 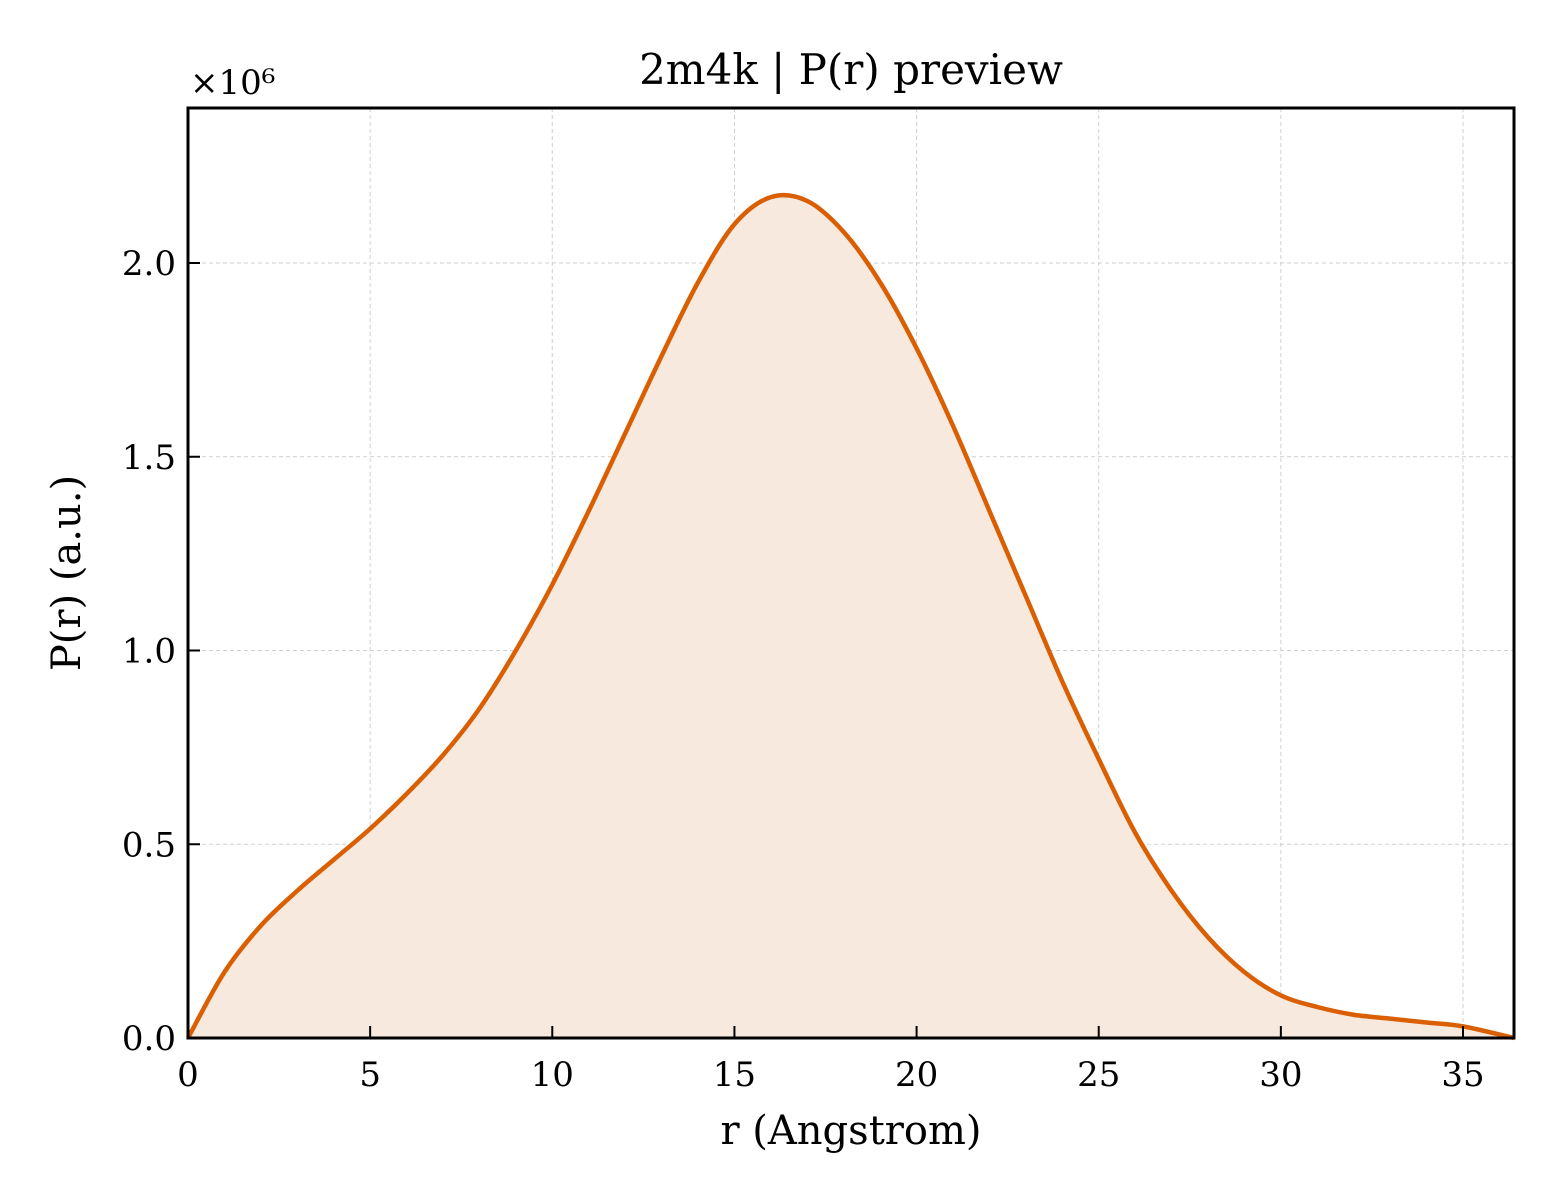 What do you see at coordinates (149, 458) in the screenshot?
I see `y-tick-label: 1.5` at bounding box center [149, 458].